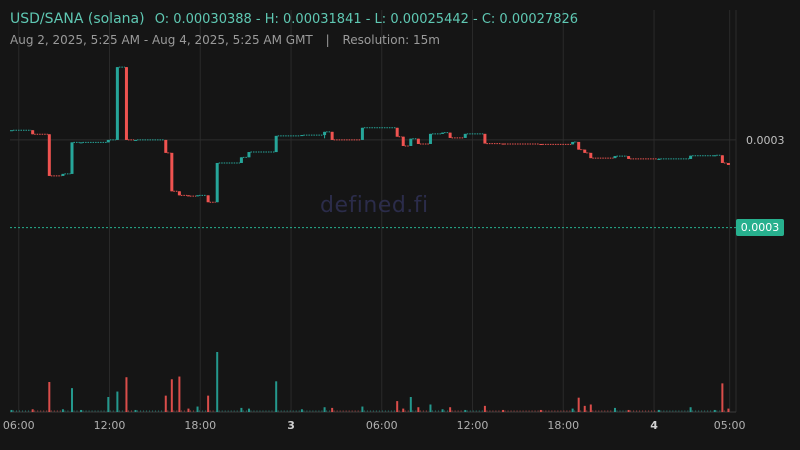 The height and width of the screenshot is (450, 800). Describe the element at coordinates (654, 425) in the screenshot. I see `time-tick-label: 4` at that location.